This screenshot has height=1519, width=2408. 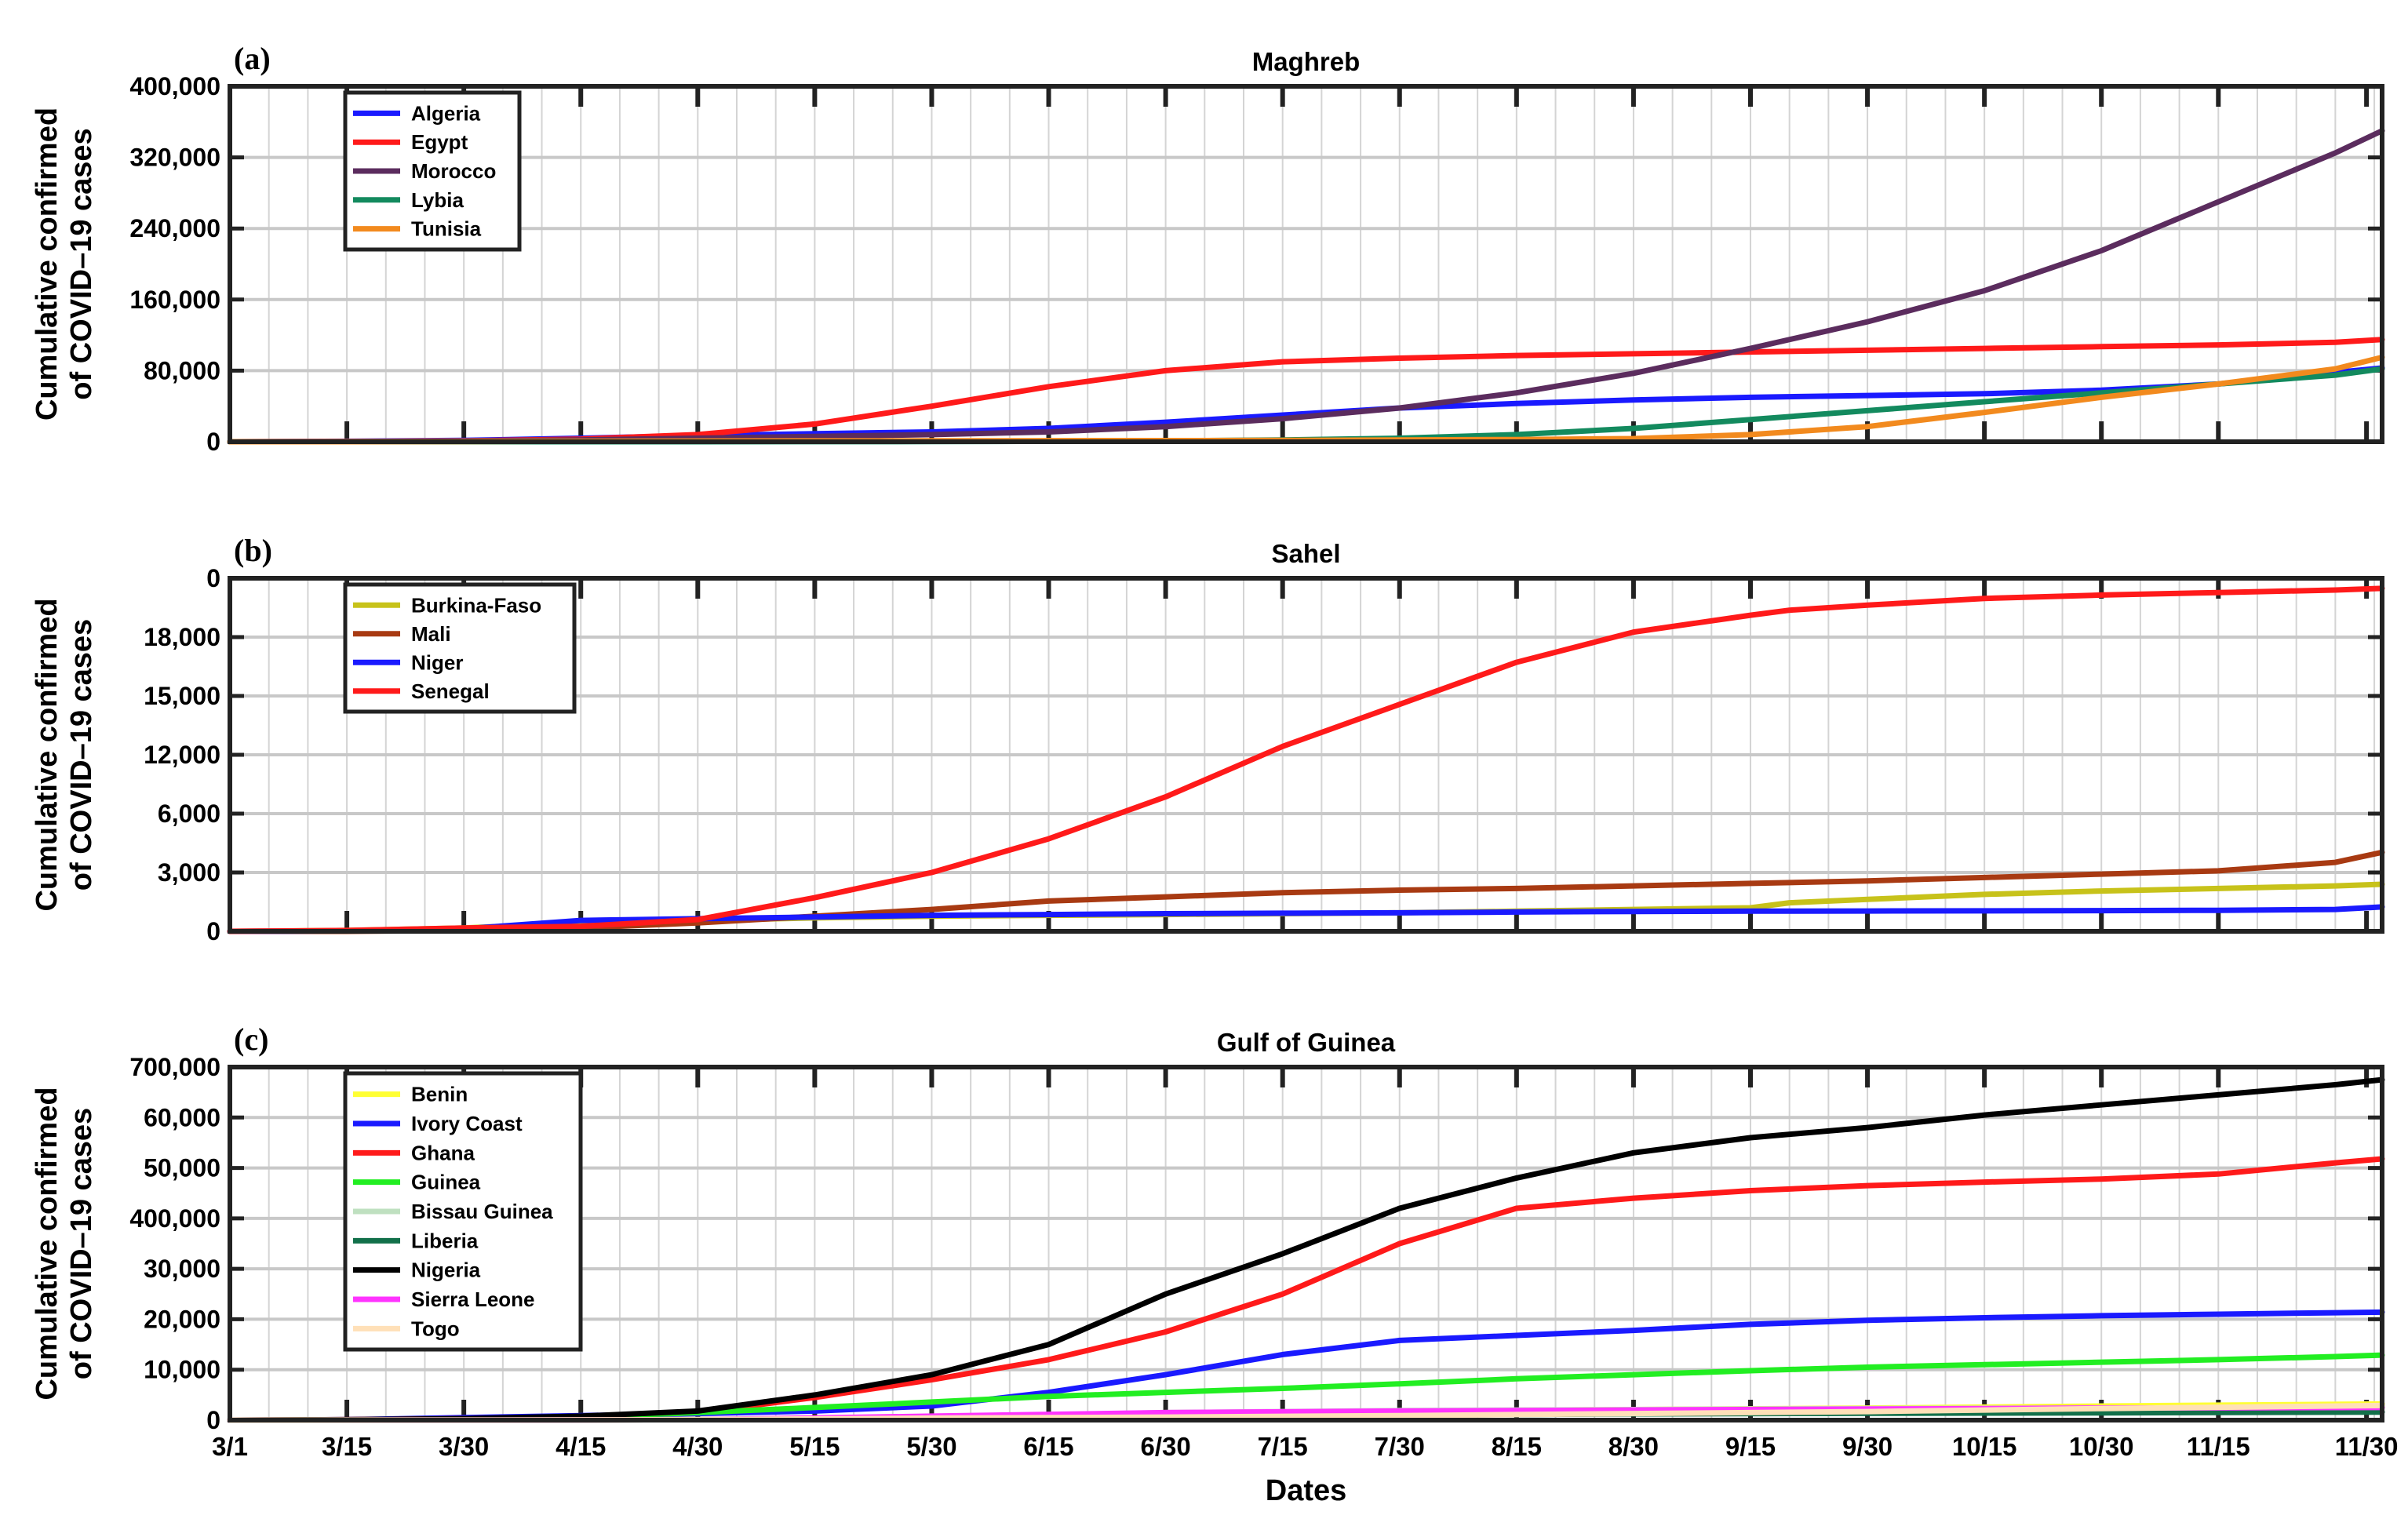 What do you see at coordinates (2101, 1446) in the screenshot?
I see `x-tick-label: 10/30` at bounding box center [2101, 1446].